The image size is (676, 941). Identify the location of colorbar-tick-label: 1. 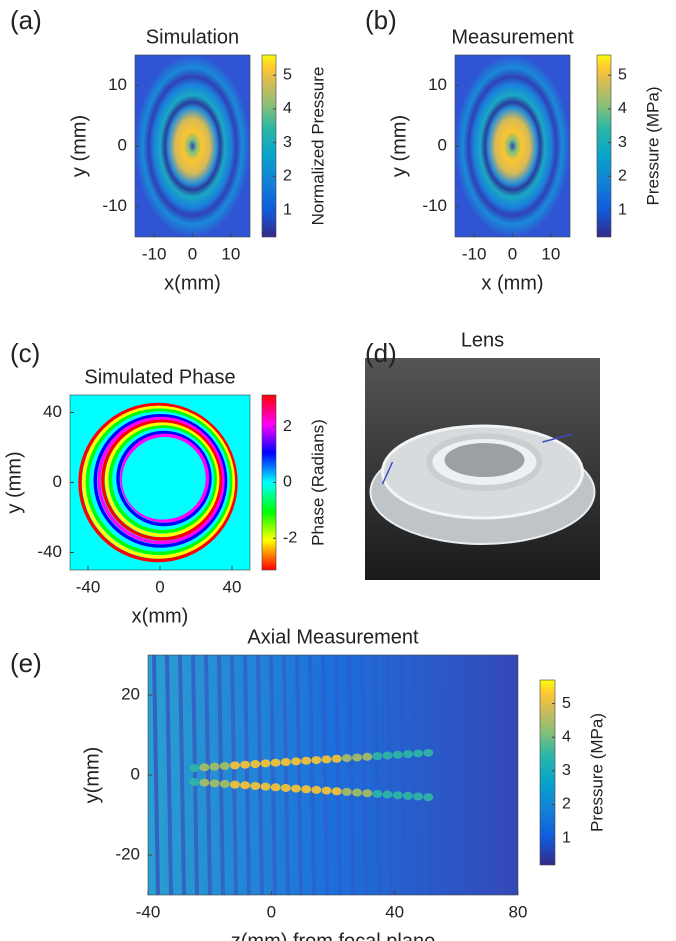
(287, 209).